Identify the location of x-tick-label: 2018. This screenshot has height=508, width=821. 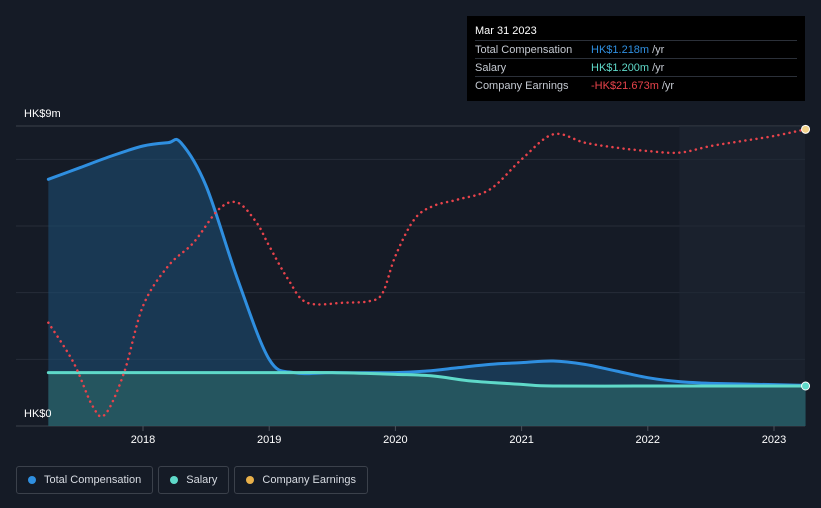
(143, 440).